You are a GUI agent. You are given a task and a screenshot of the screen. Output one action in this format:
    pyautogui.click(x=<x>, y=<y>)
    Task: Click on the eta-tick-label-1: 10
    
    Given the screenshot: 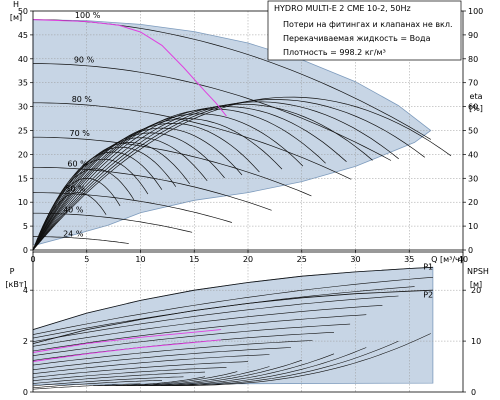 What is the action you would take?
    pyautogui.click(x=473, y=226)
    